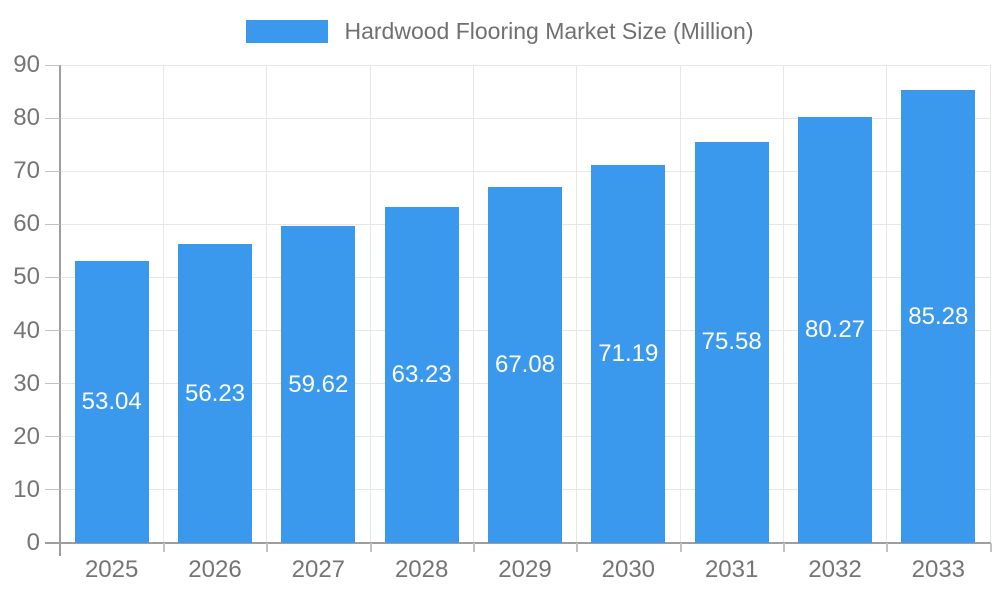 The height and width of the screenshot is (600, 1000). Describe the element at coordinates (525, 65) in the screenshot. I see `gridline-horizontal` at that location.